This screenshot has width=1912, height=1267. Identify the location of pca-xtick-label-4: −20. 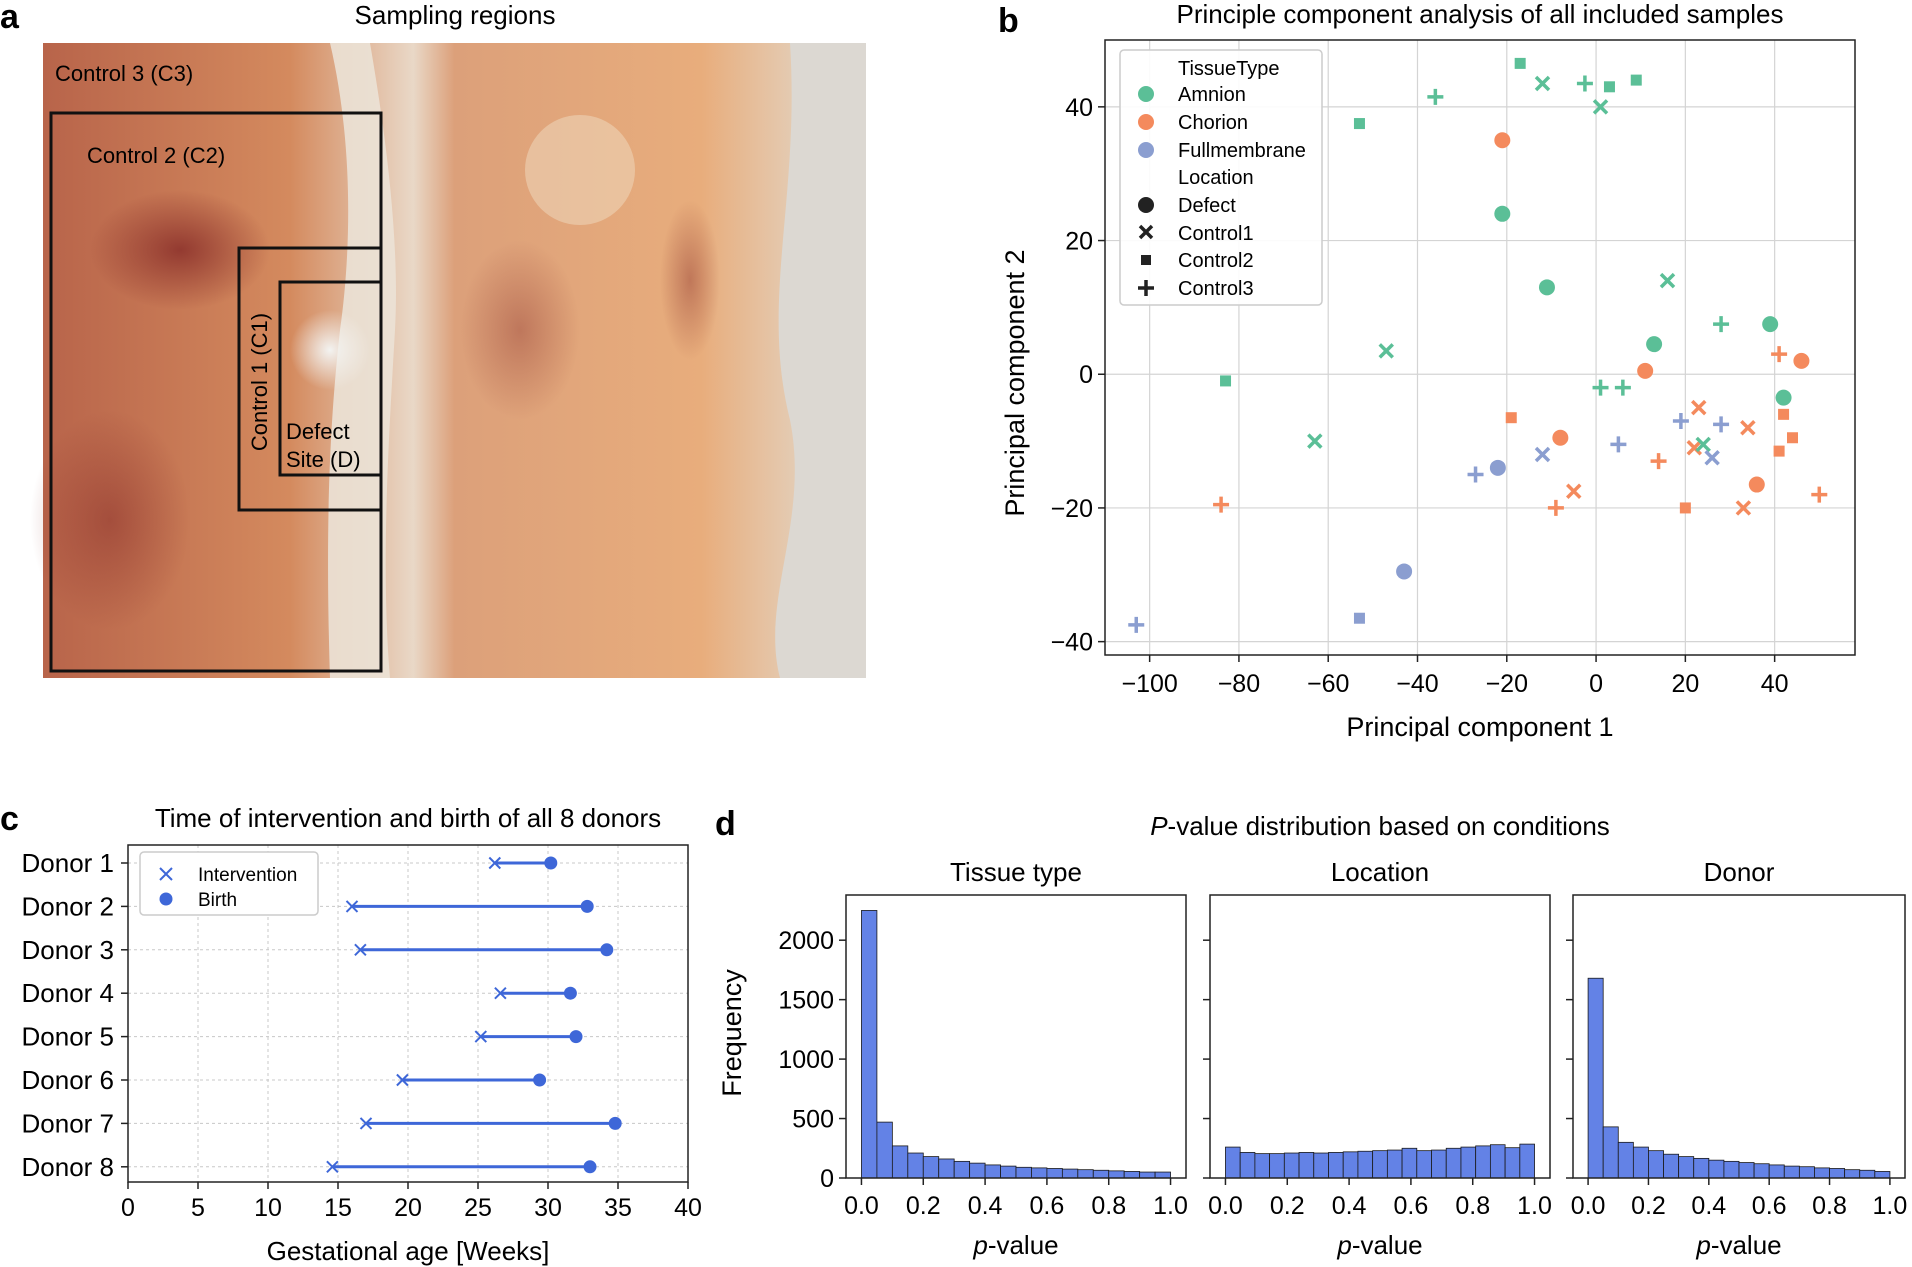
(1507, 684).